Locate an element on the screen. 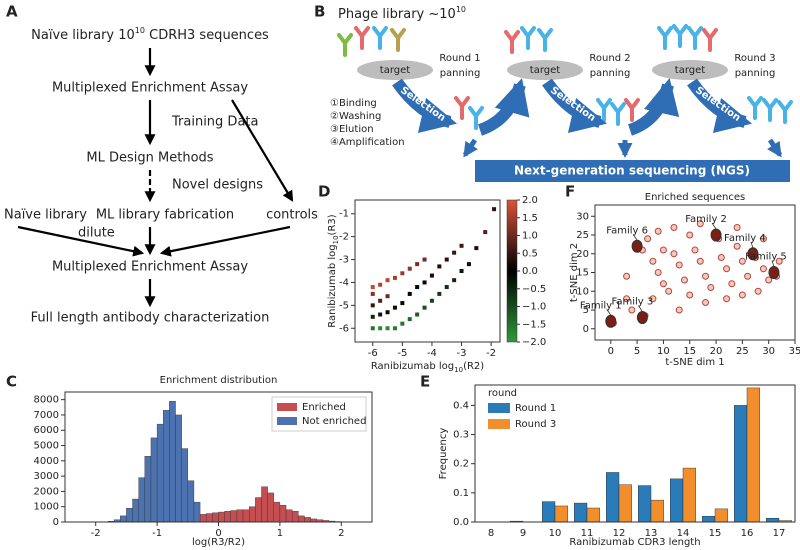 This screenshot has height=550, width=800. title-sup: 10 is located at coordinates (461, 9).